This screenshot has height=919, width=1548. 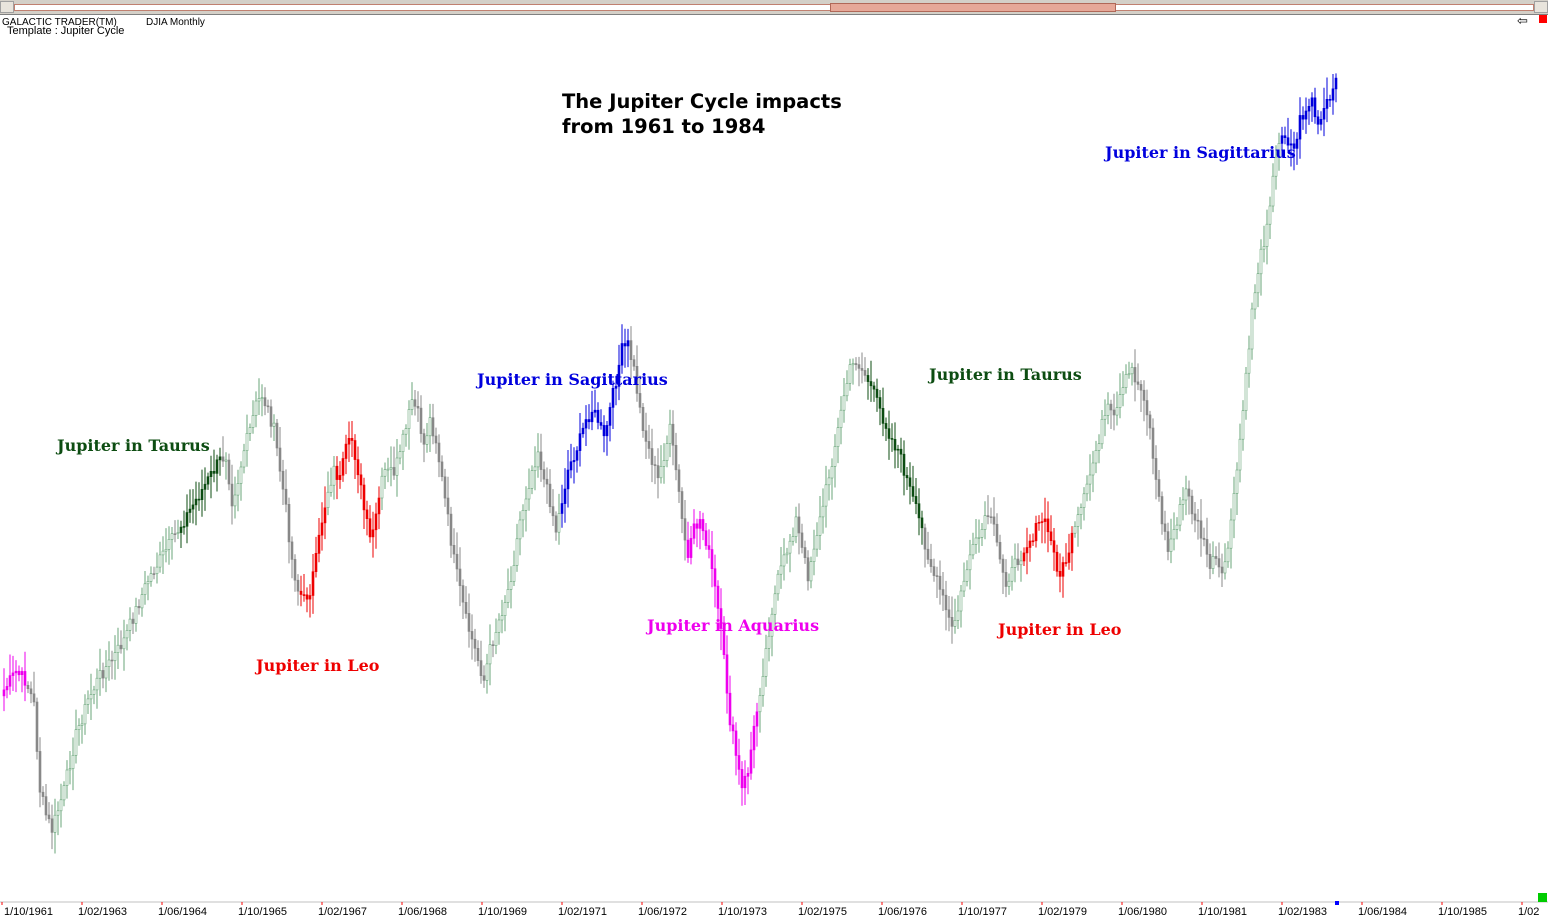 What do you see at coordinates (572, 379) in the screenshot?
I see `annotation-sagittarius-1: Jupiter in Sagittarius` at bounding box center [572, 379].